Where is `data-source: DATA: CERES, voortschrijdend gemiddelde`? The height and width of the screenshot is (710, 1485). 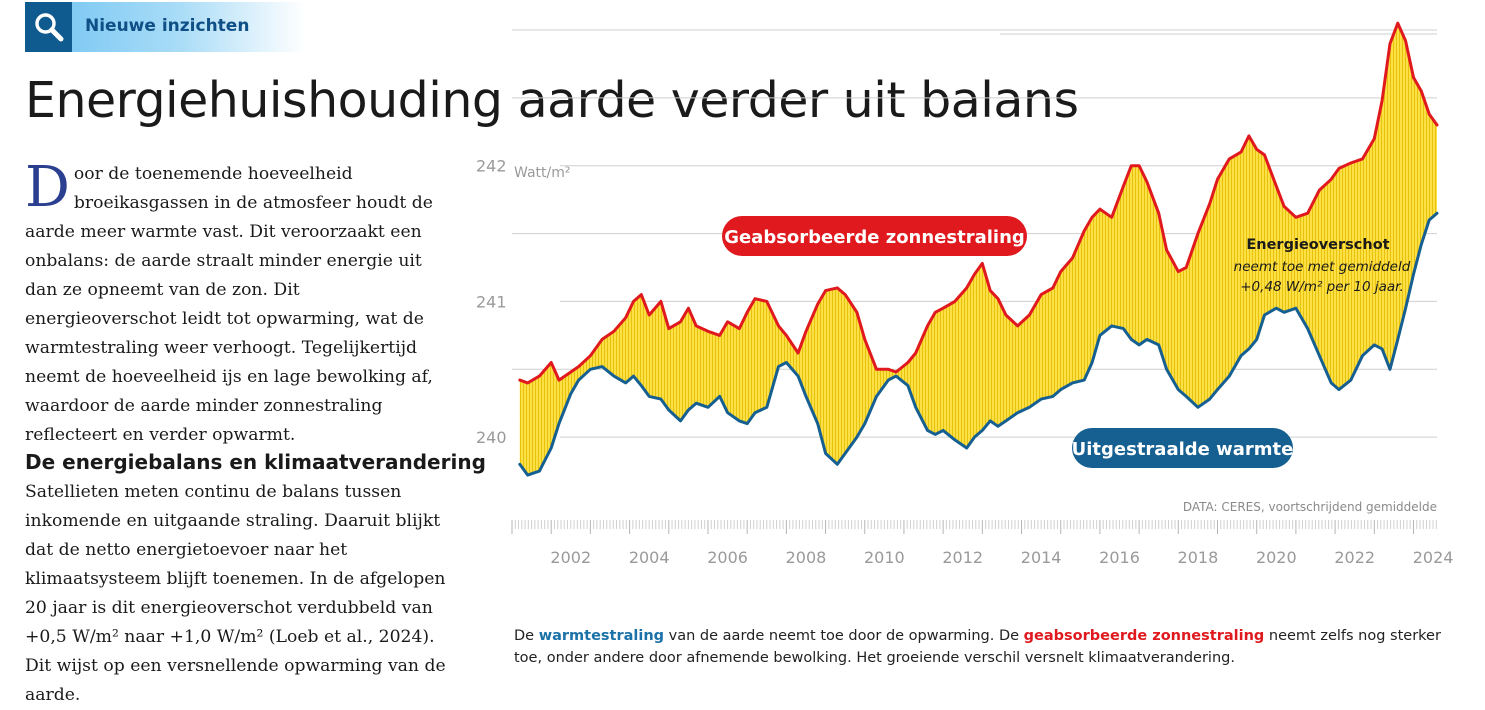 data-source: DATA: CERES, voortschrijdend gemiddelde is located at coordinates (1310, 507).